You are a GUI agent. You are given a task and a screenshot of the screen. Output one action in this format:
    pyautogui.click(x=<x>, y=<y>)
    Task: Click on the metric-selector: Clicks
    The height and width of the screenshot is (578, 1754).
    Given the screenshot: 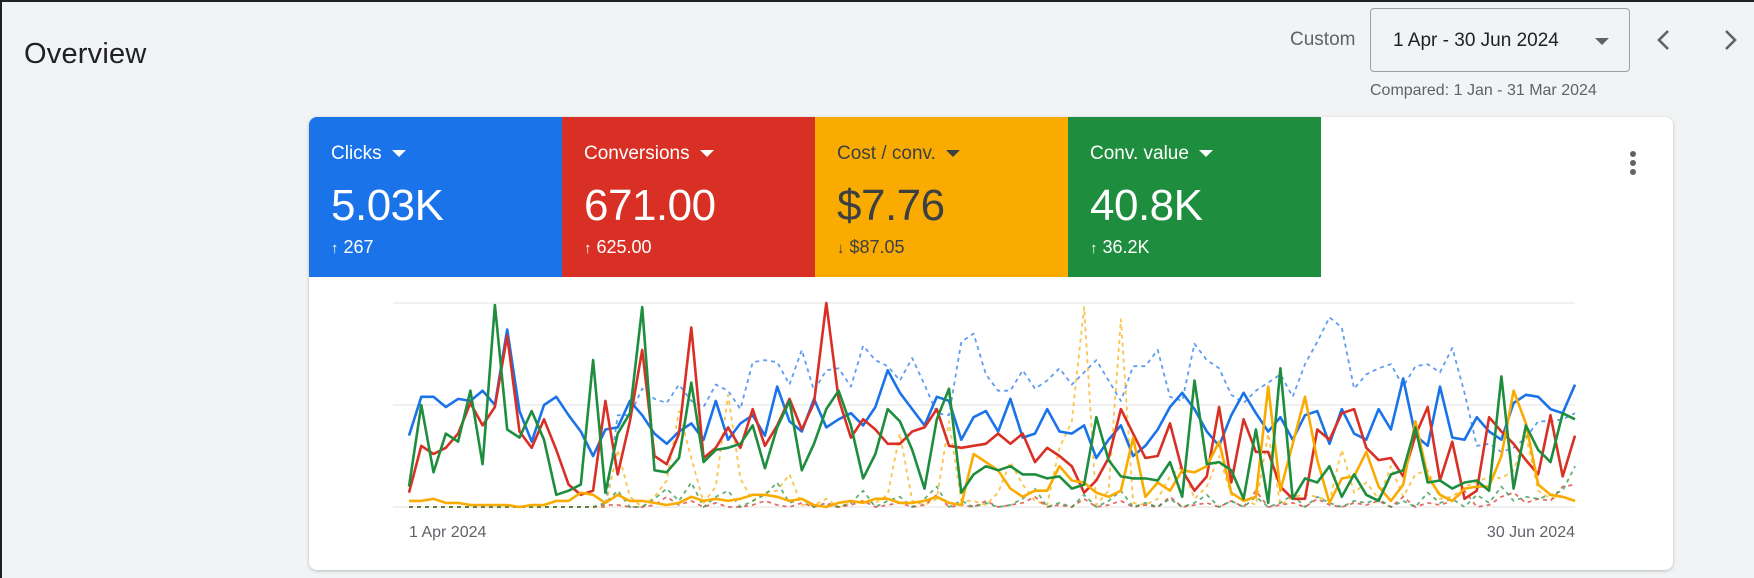 What is the action you would take?
    pyautogui.click(x=368, y=154)
    